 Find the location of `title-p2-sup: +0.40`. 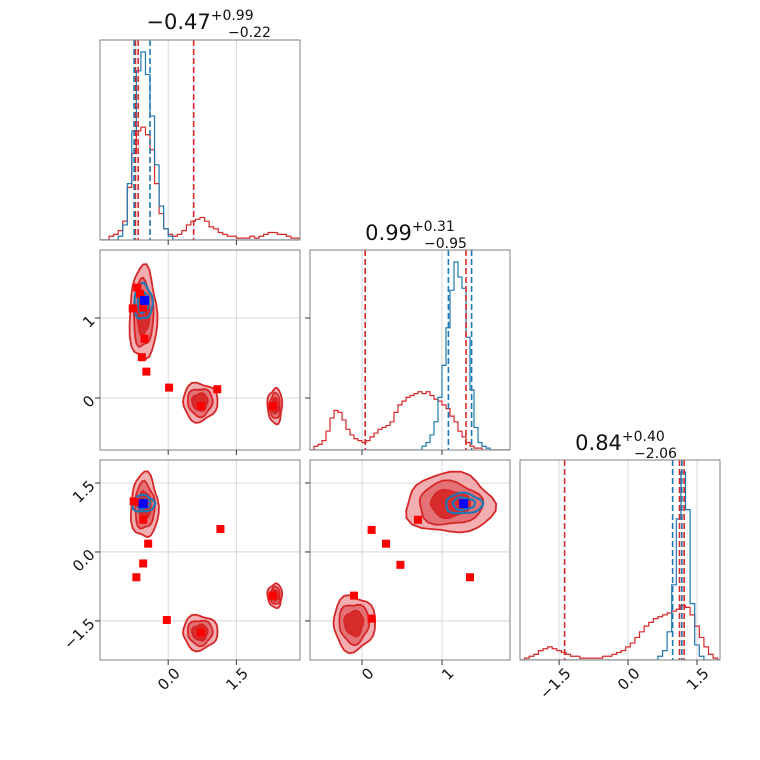

title-p2-sup: +0.40 is located at coordinates (643, 437).